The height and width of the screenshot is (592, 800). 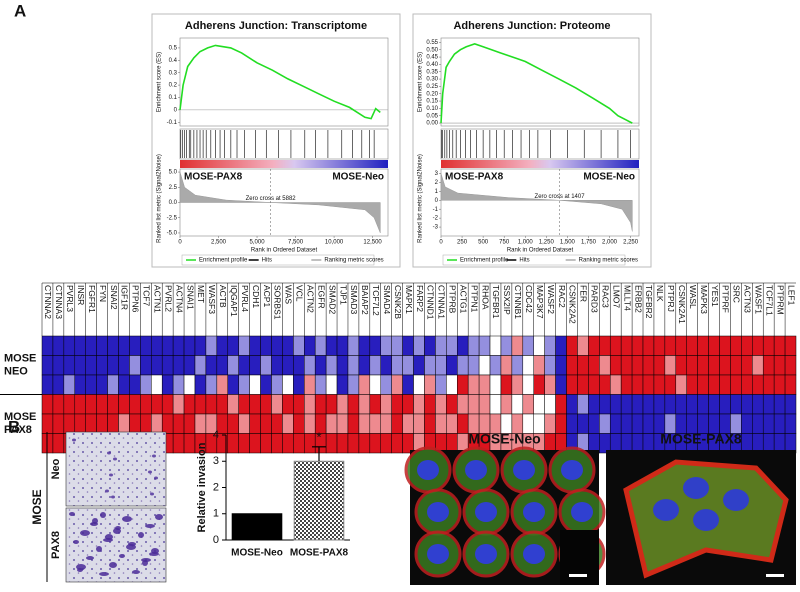 What do you see at coordinates (701, 439) in the screenshot?
I see `image-title: MOSE-PAX8` at bounding box center [701, 439].